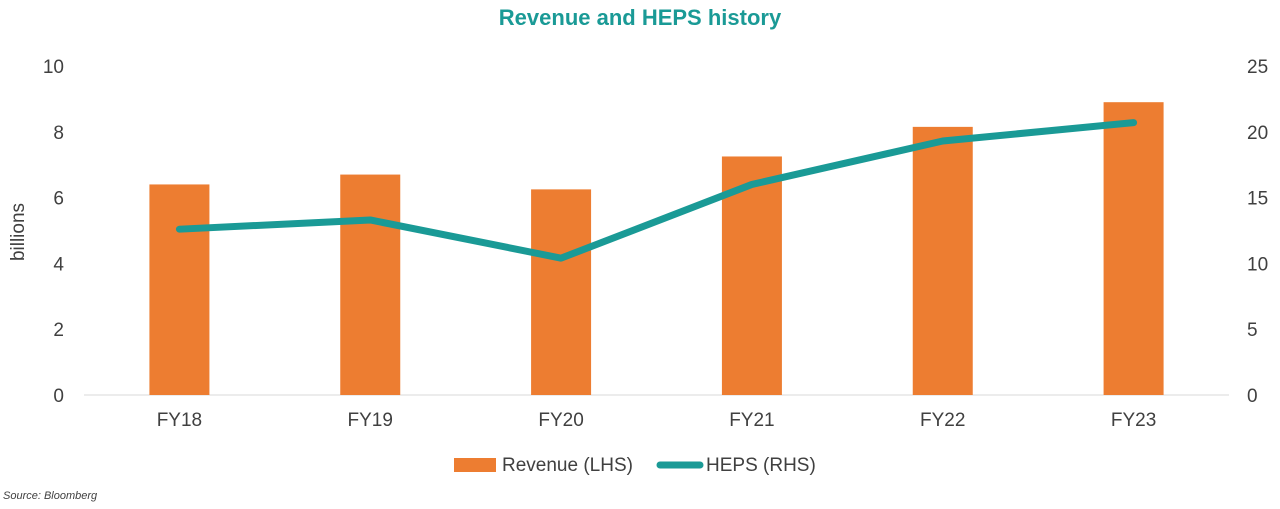 The height and width of the screenshot is (509, 1280). Describe the element at coordinates (58, 330) in the screenshot. I see `y-left-tick: 2` at that location.